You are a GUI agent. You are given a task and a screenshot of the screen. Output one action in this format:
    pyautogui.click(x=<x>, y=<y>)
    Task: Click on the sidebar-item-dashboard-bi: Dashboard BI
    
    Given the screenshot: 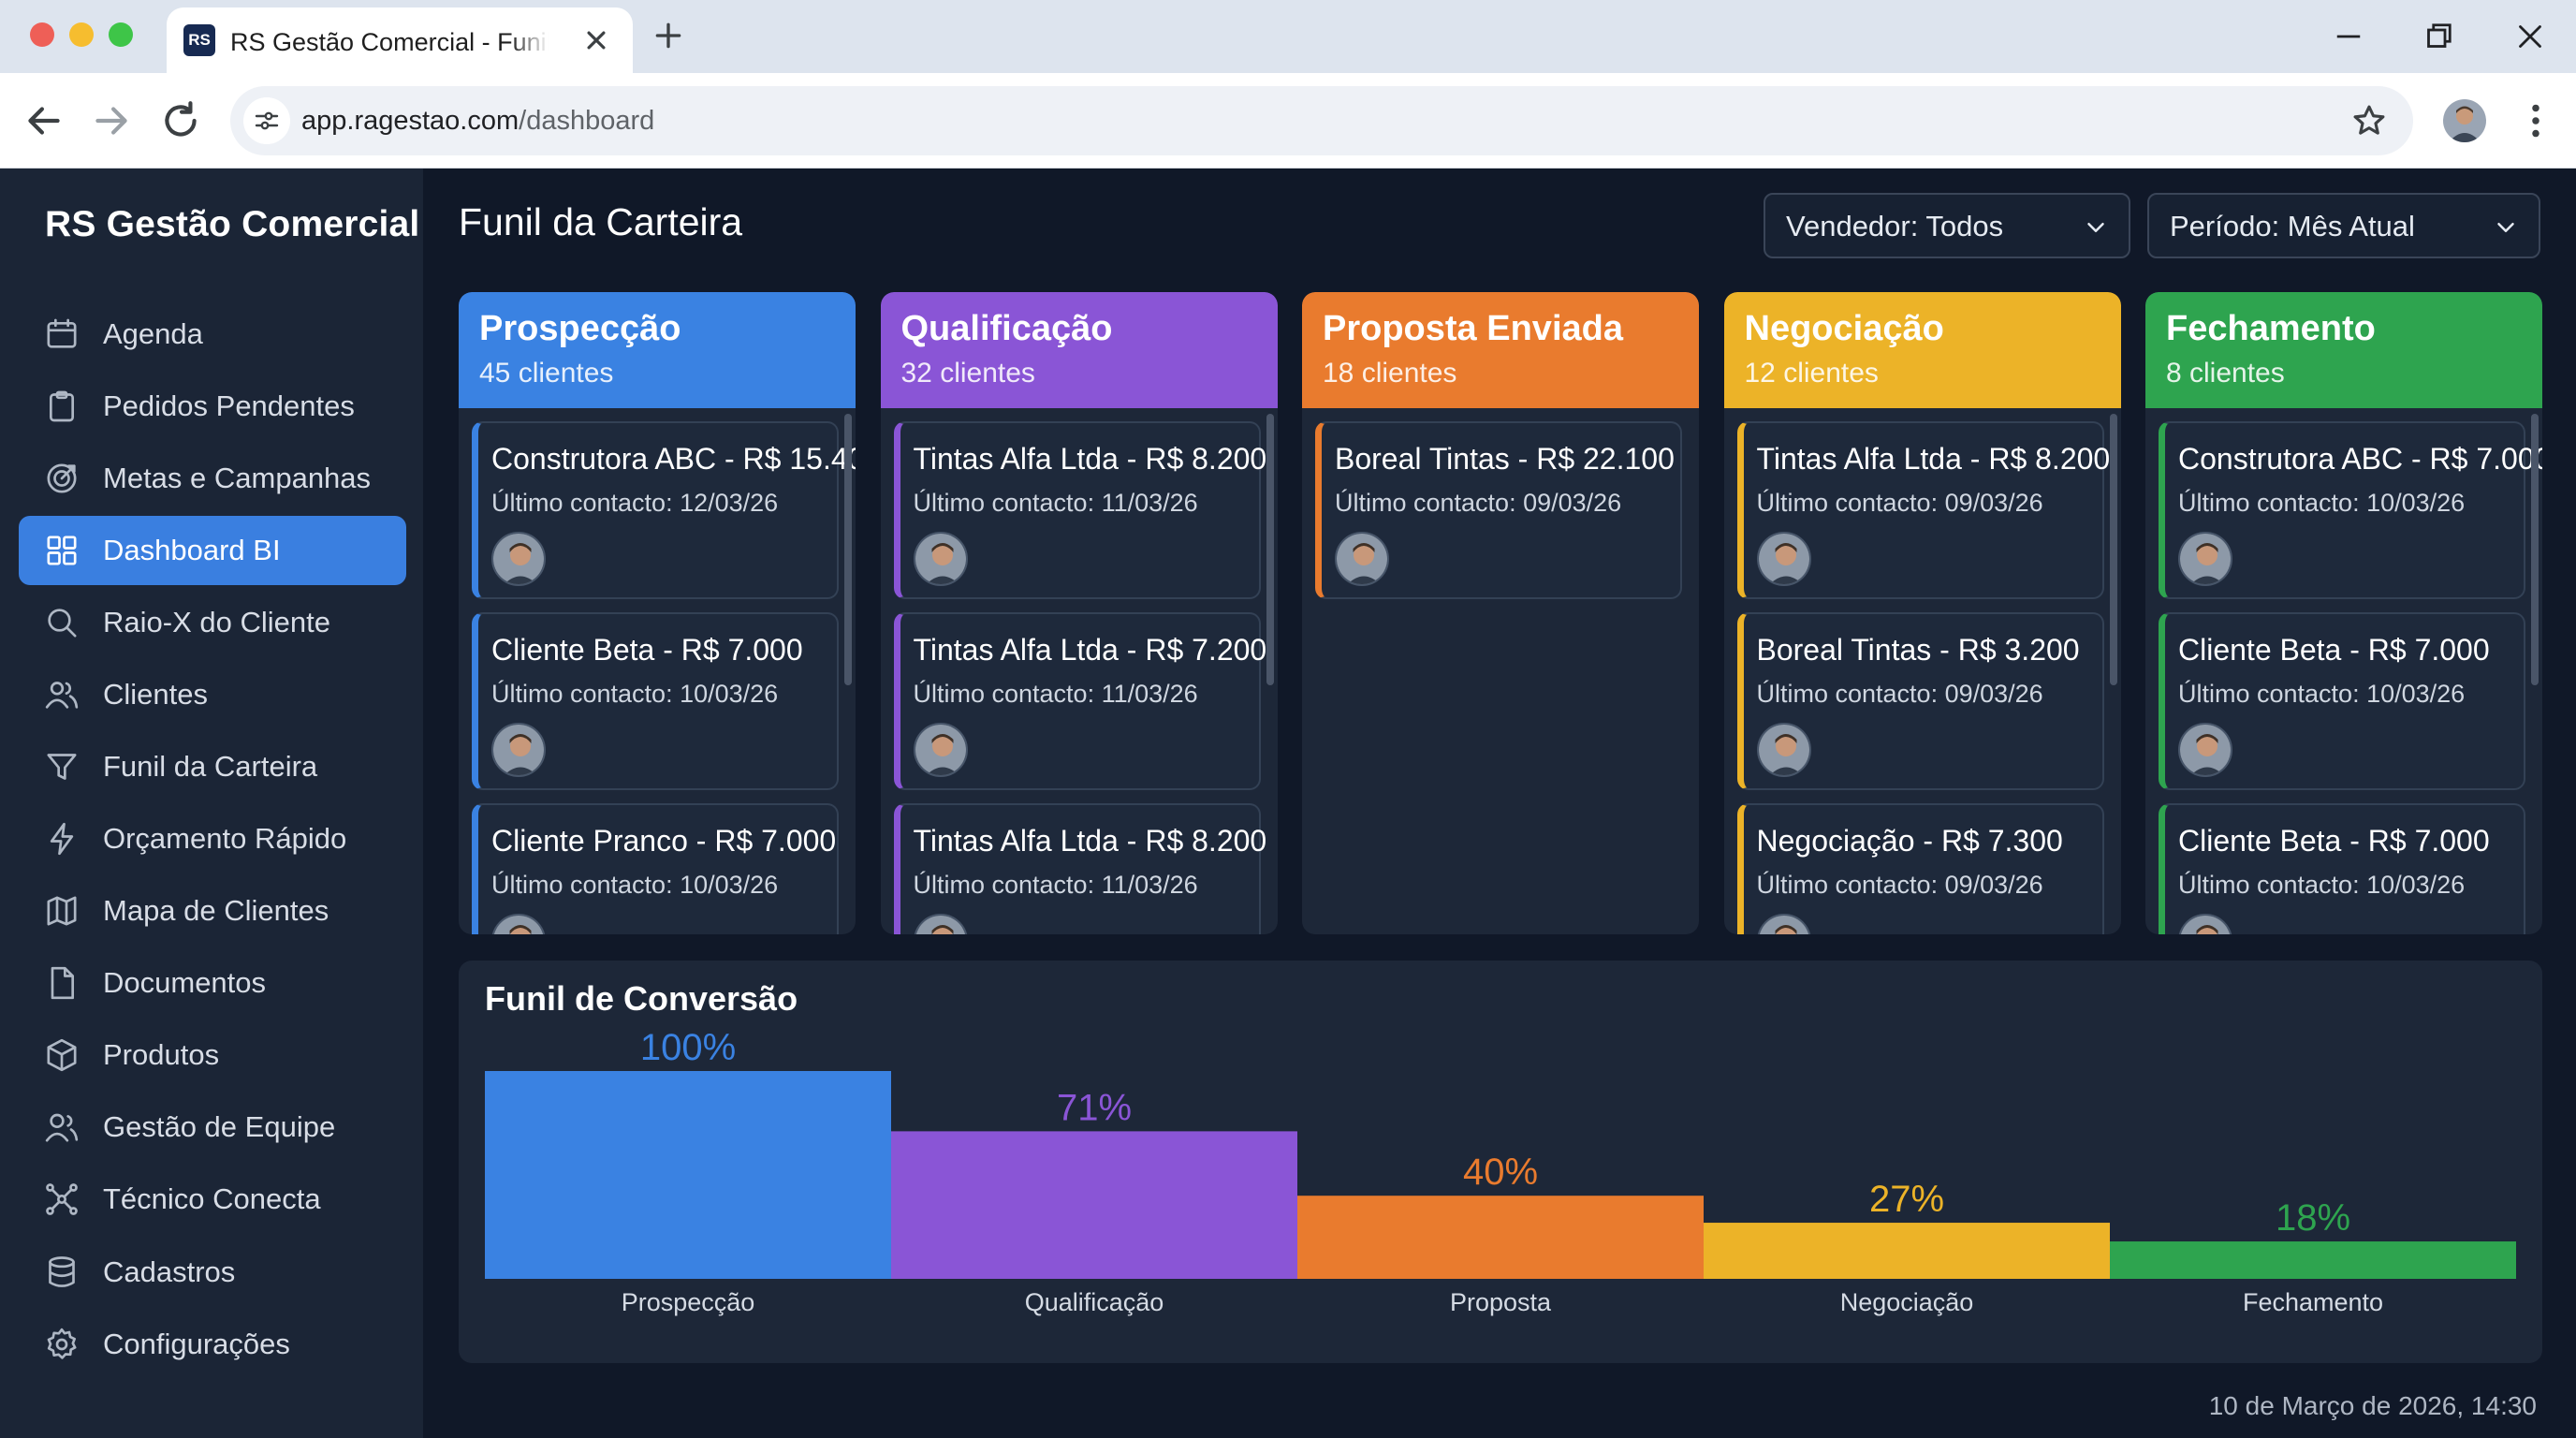 What is the action you would take?
    pyautogui.click(x=212, y=551)
    